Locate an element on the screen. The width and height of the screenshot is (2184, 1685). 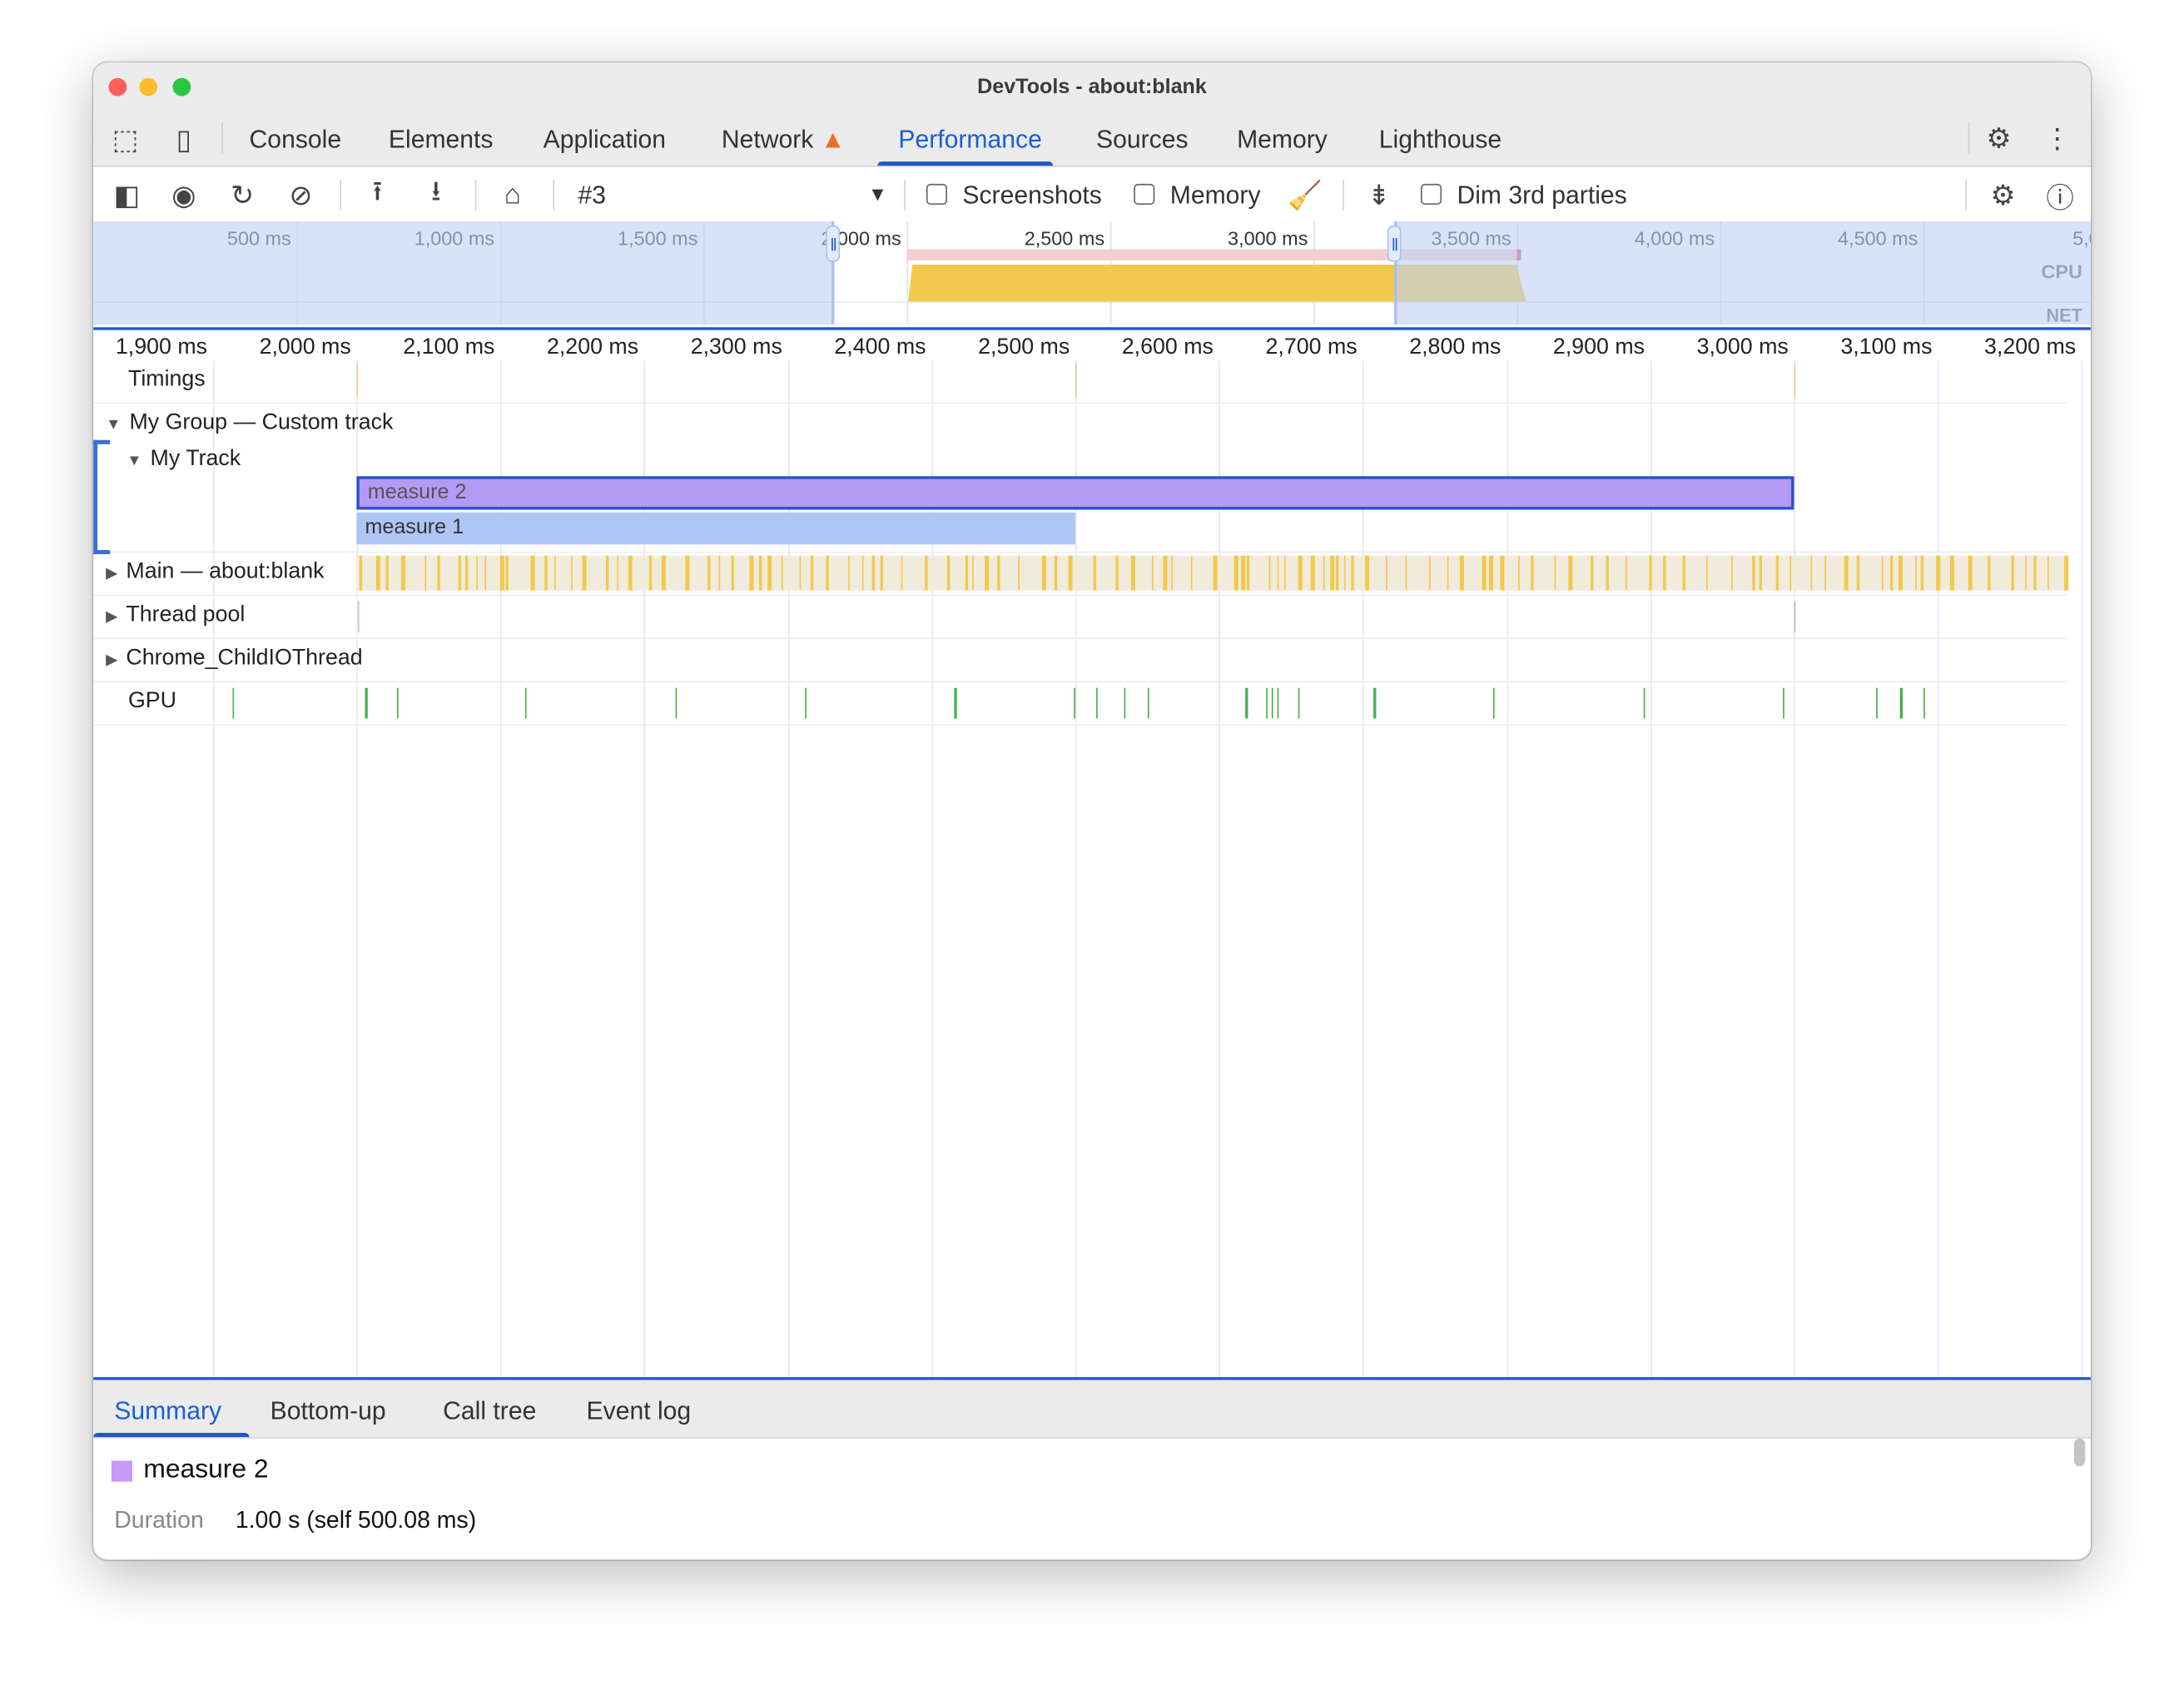
details-scrollbar is located at coordinates (2079, 1453).